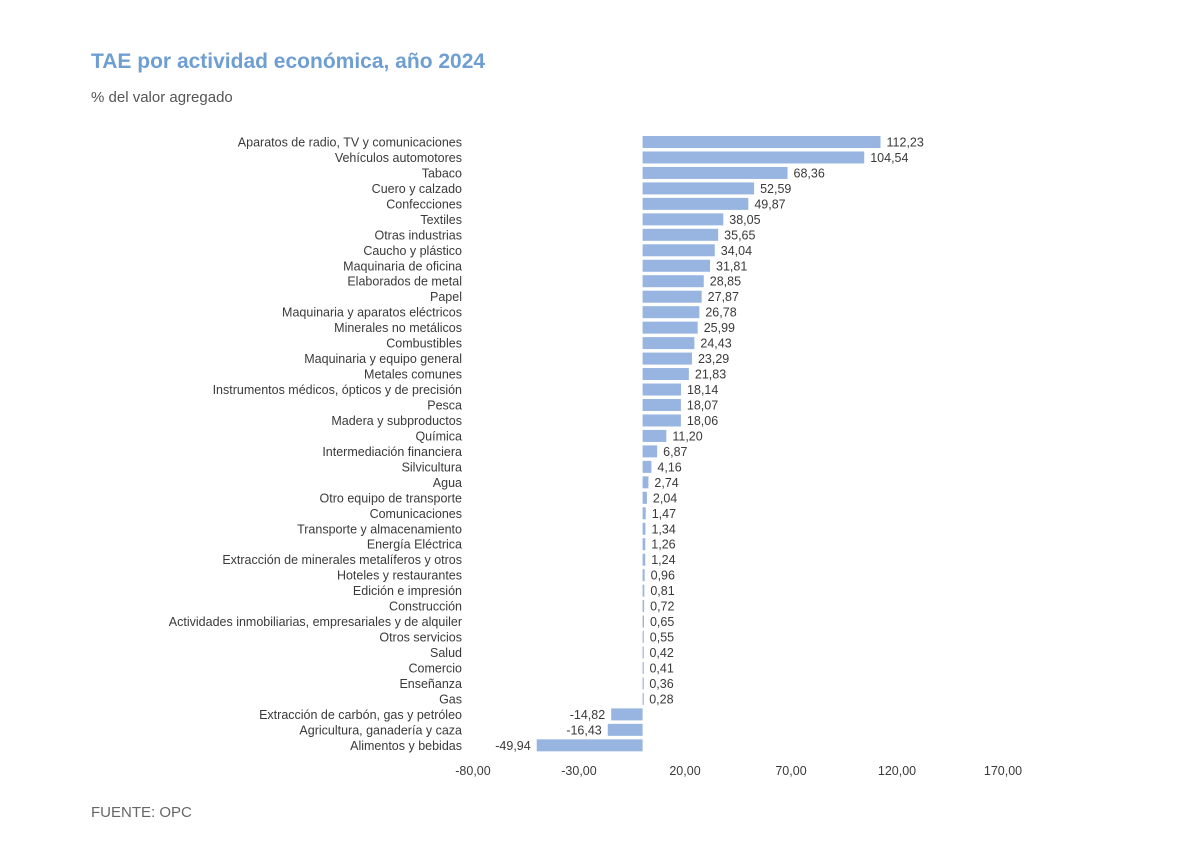 The image size is (1199, 842). What do you see at coordinates (472, 771) in the screenshot?
I see `x-tick-label: -80,00` at bounding box center [472, 771].